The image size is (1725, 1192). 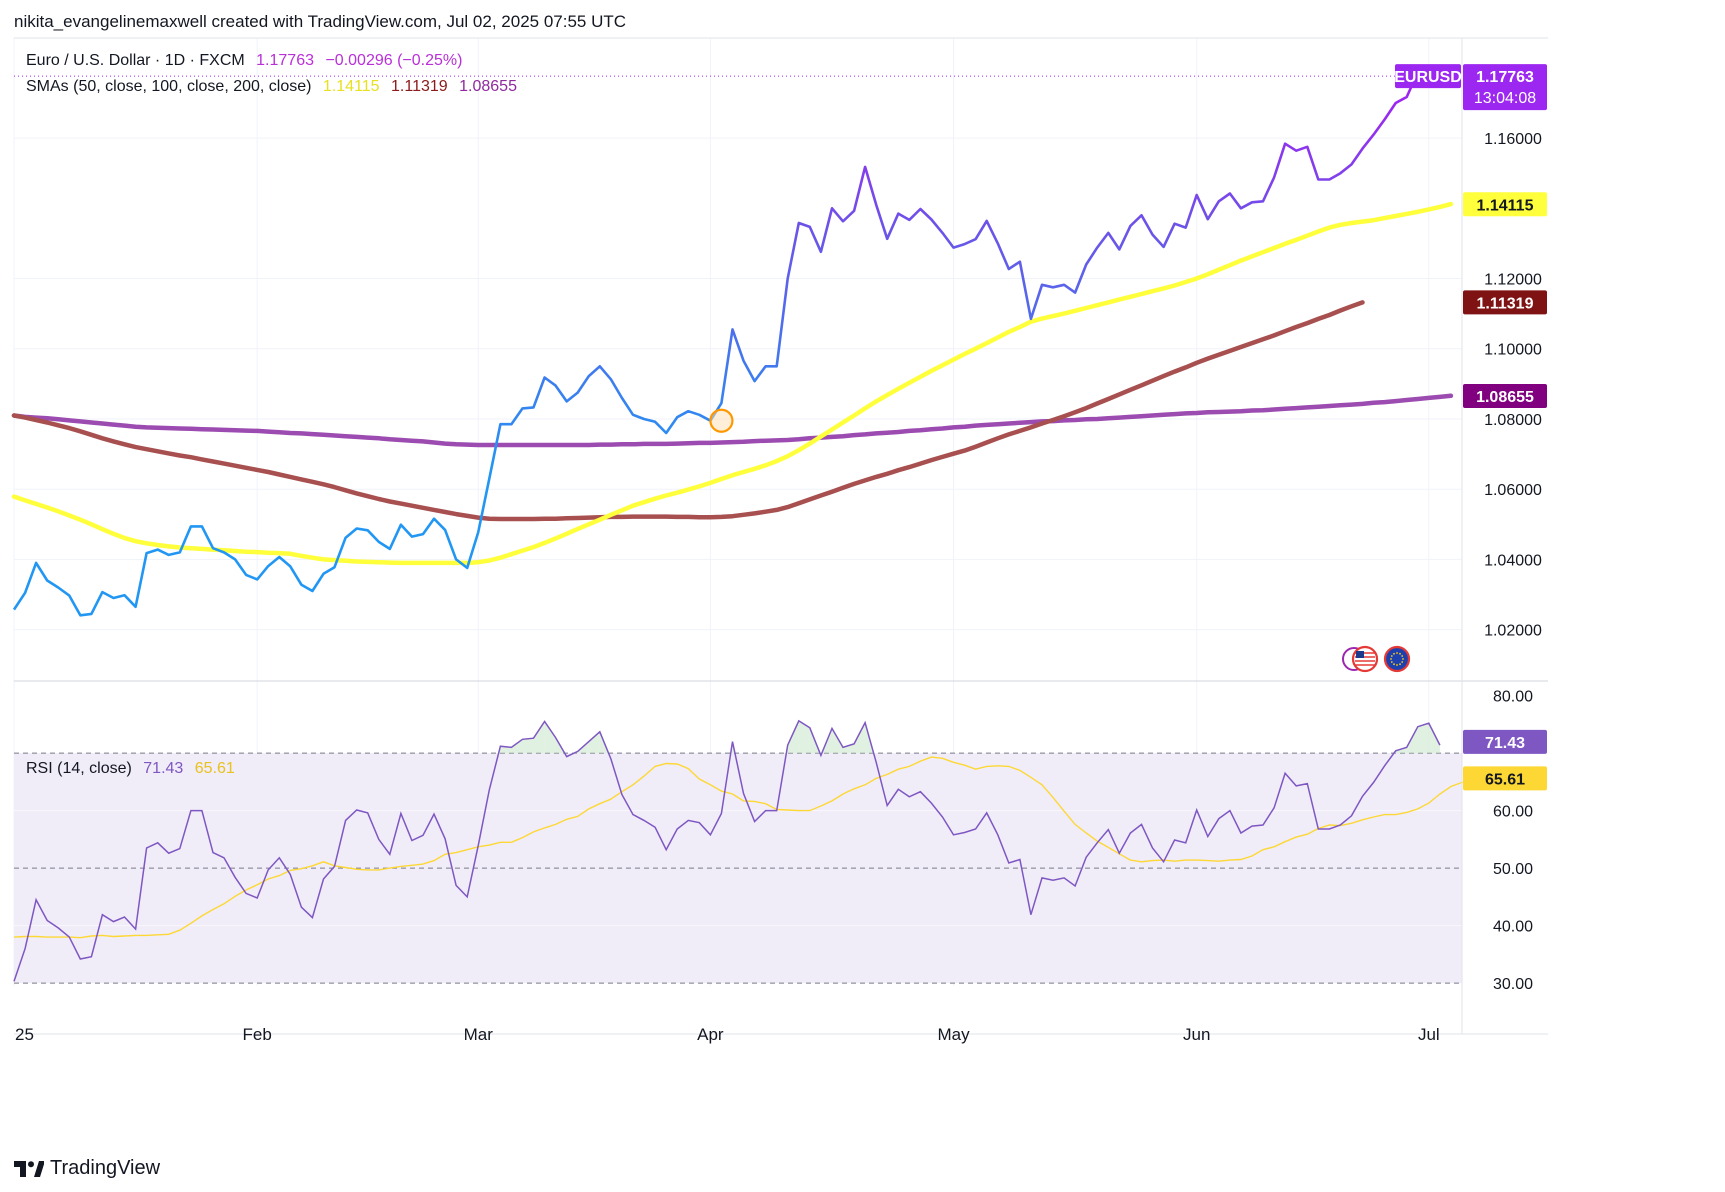 I want to click on sma200-badge: 1.08655, so click(x=1505, y=395).